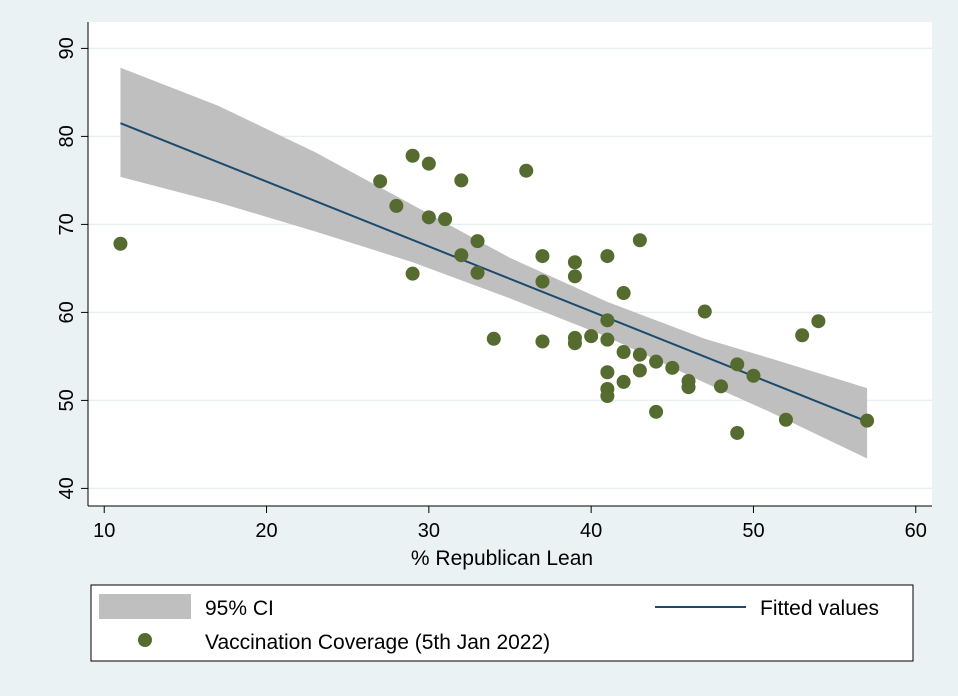 This screenshot has height=696, width=958. I want to click on y-tick-label: 90, so click(67, 48).